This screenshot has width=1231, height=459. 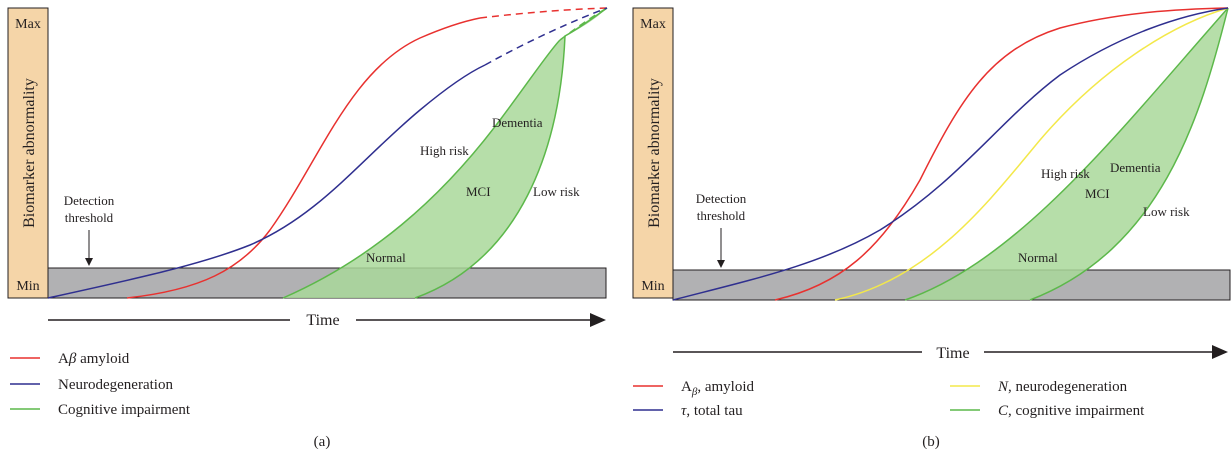 What do you see at coordinates (1220, 352) in the screenshot?
I see `panel-b-time-arrow-head` at bounding box center [1220, 352].